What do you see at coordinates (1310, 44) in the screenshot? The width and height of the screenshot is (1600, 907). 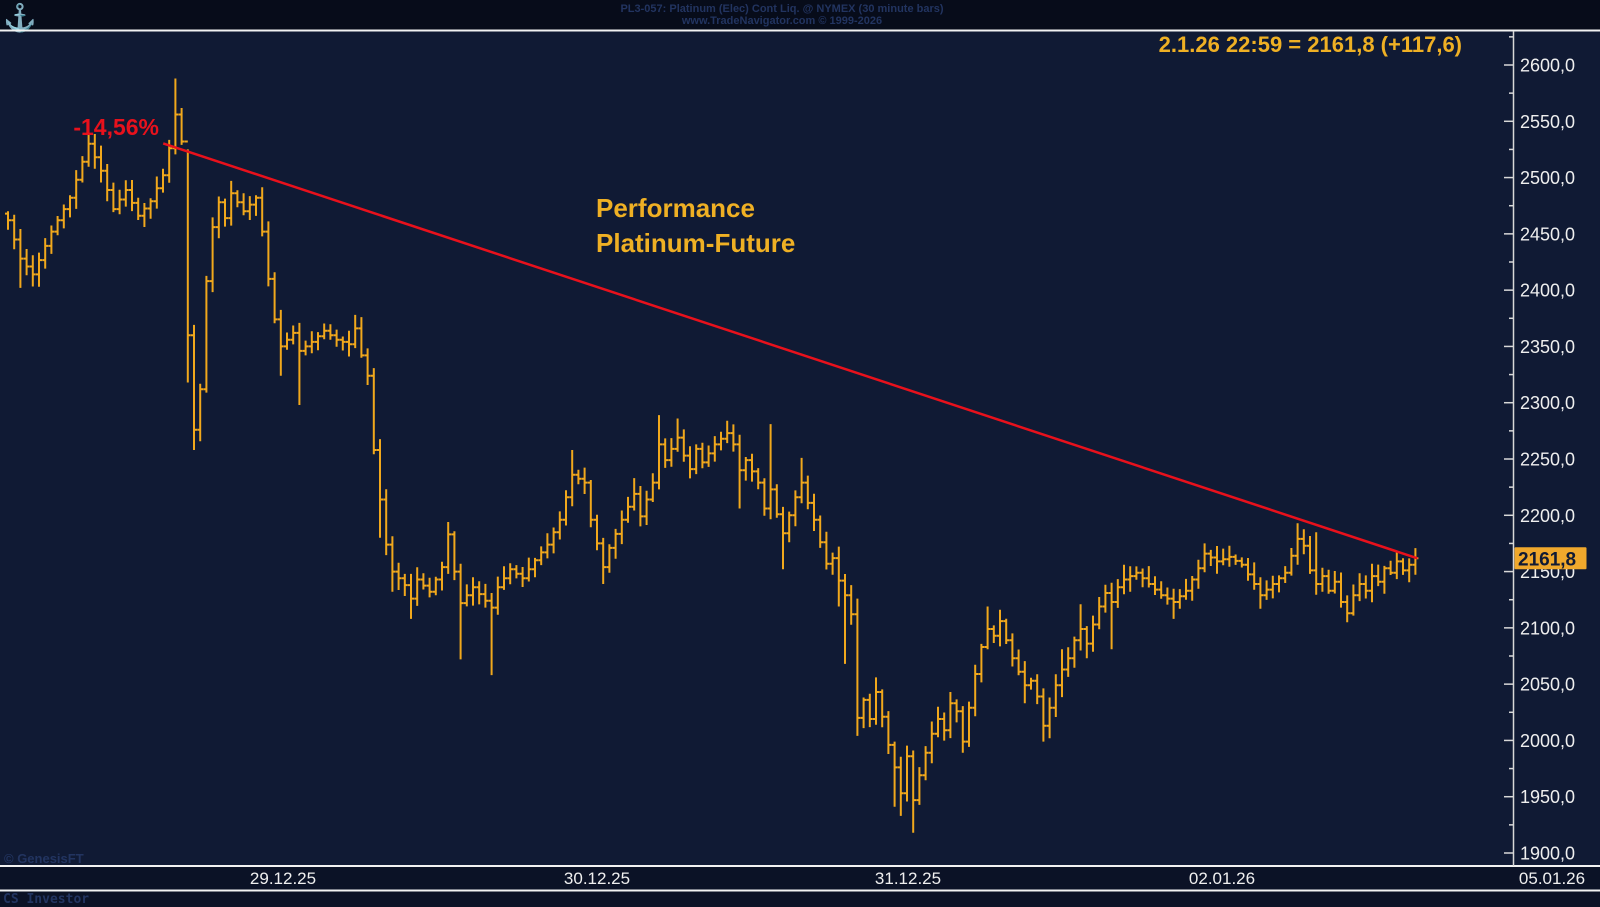 I see `quote-info-label: 2.1.26 22:59 = 2161,8 (+117,6)` at bounding box center [1310, 44].